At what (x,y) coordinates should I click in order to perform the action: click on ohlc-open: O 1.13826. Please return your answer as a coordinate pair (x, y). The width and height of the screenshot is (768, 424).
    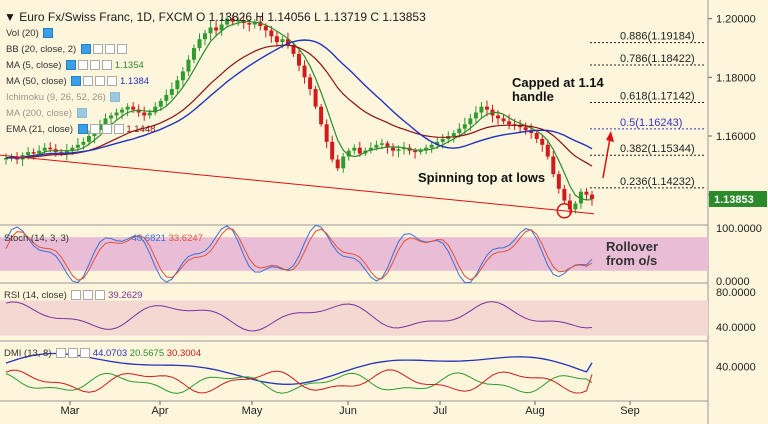
    Looking at the image, I should click on (223, 17).